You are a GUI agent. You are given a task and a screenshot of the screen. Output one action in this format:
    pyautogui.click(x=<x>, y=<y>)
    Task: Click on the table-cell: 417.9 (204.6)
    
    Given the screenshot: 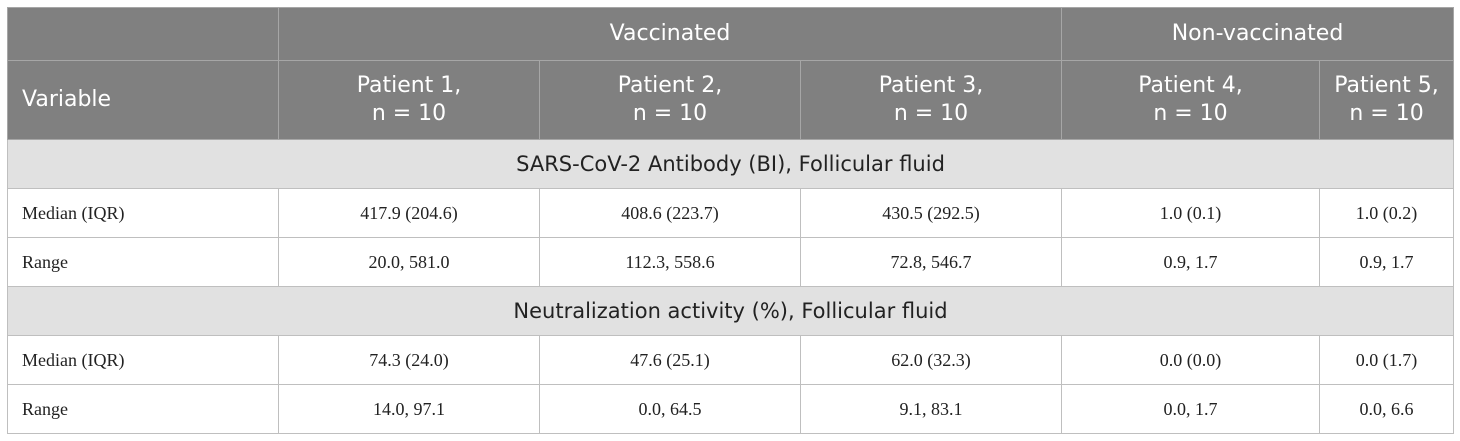 What is the action you would take?
    pyautogui.click(x=409, y=213)
    